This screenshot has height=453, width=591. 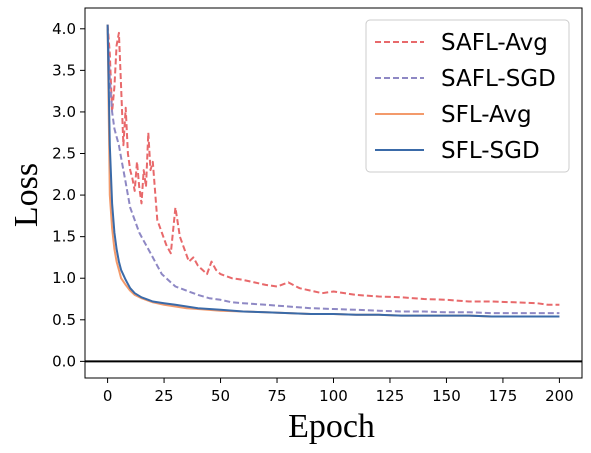 What do you see at coordinates (64, 154) in the screenshot?
I see `y-tick-label: 2.5` at bounding box center [64, 154].